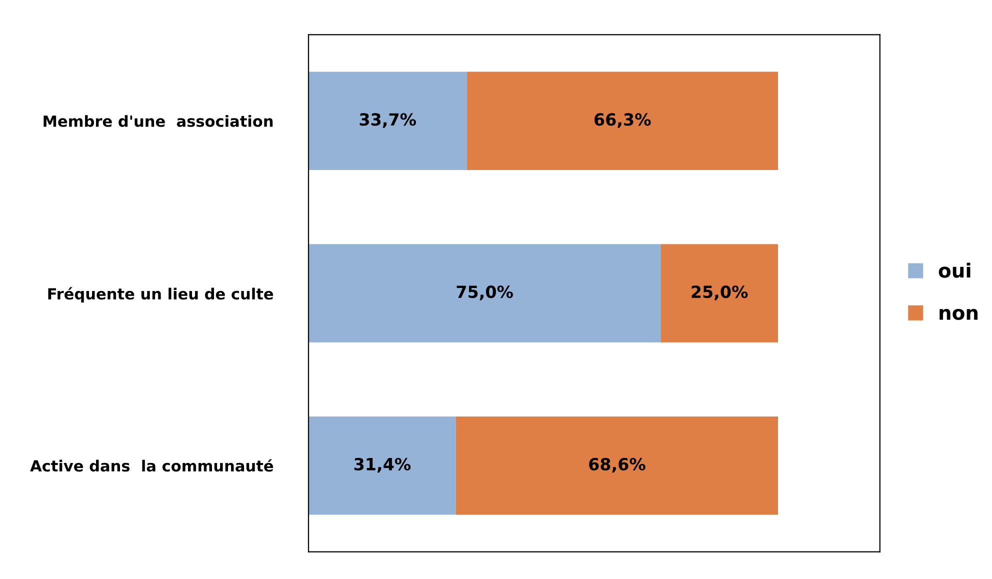 The height and width of the screenshot is (579, 992). Describe the element at coordinates (954, 270) in the screenshot. I see `legend-label: oui` at that location.